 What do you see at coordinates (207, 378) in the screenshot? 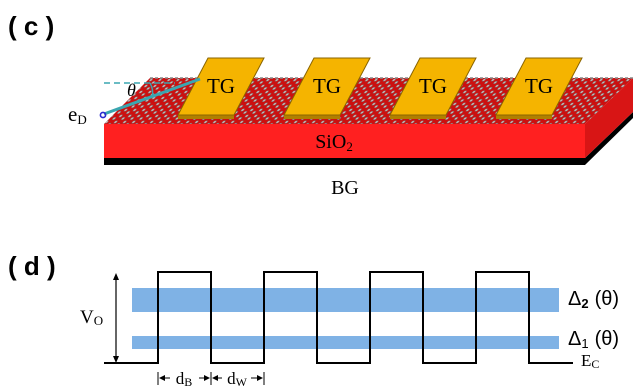
I see `db-arrow-head-right` at bounding box center [207, 378].